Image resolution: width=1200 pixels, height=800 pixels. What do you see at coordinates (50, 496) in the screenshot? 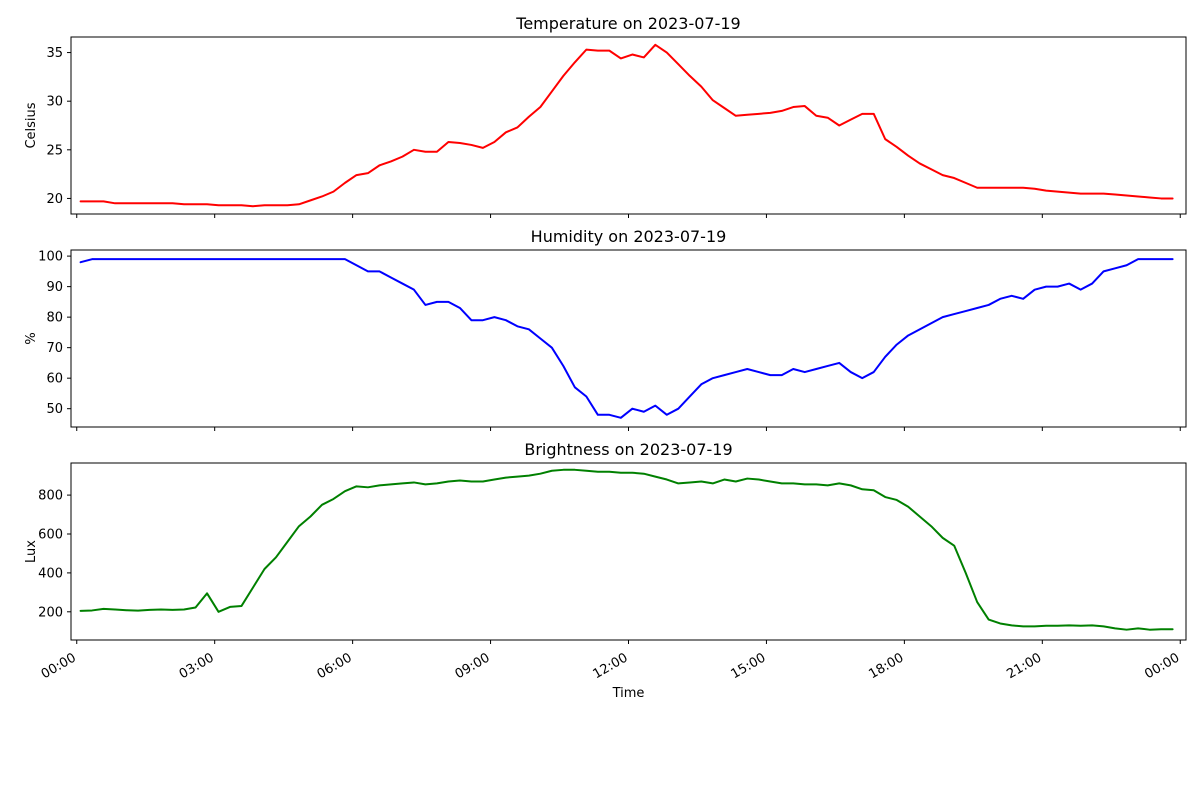
I see `y-tick-label: 800` at bounding box center [50, 496].